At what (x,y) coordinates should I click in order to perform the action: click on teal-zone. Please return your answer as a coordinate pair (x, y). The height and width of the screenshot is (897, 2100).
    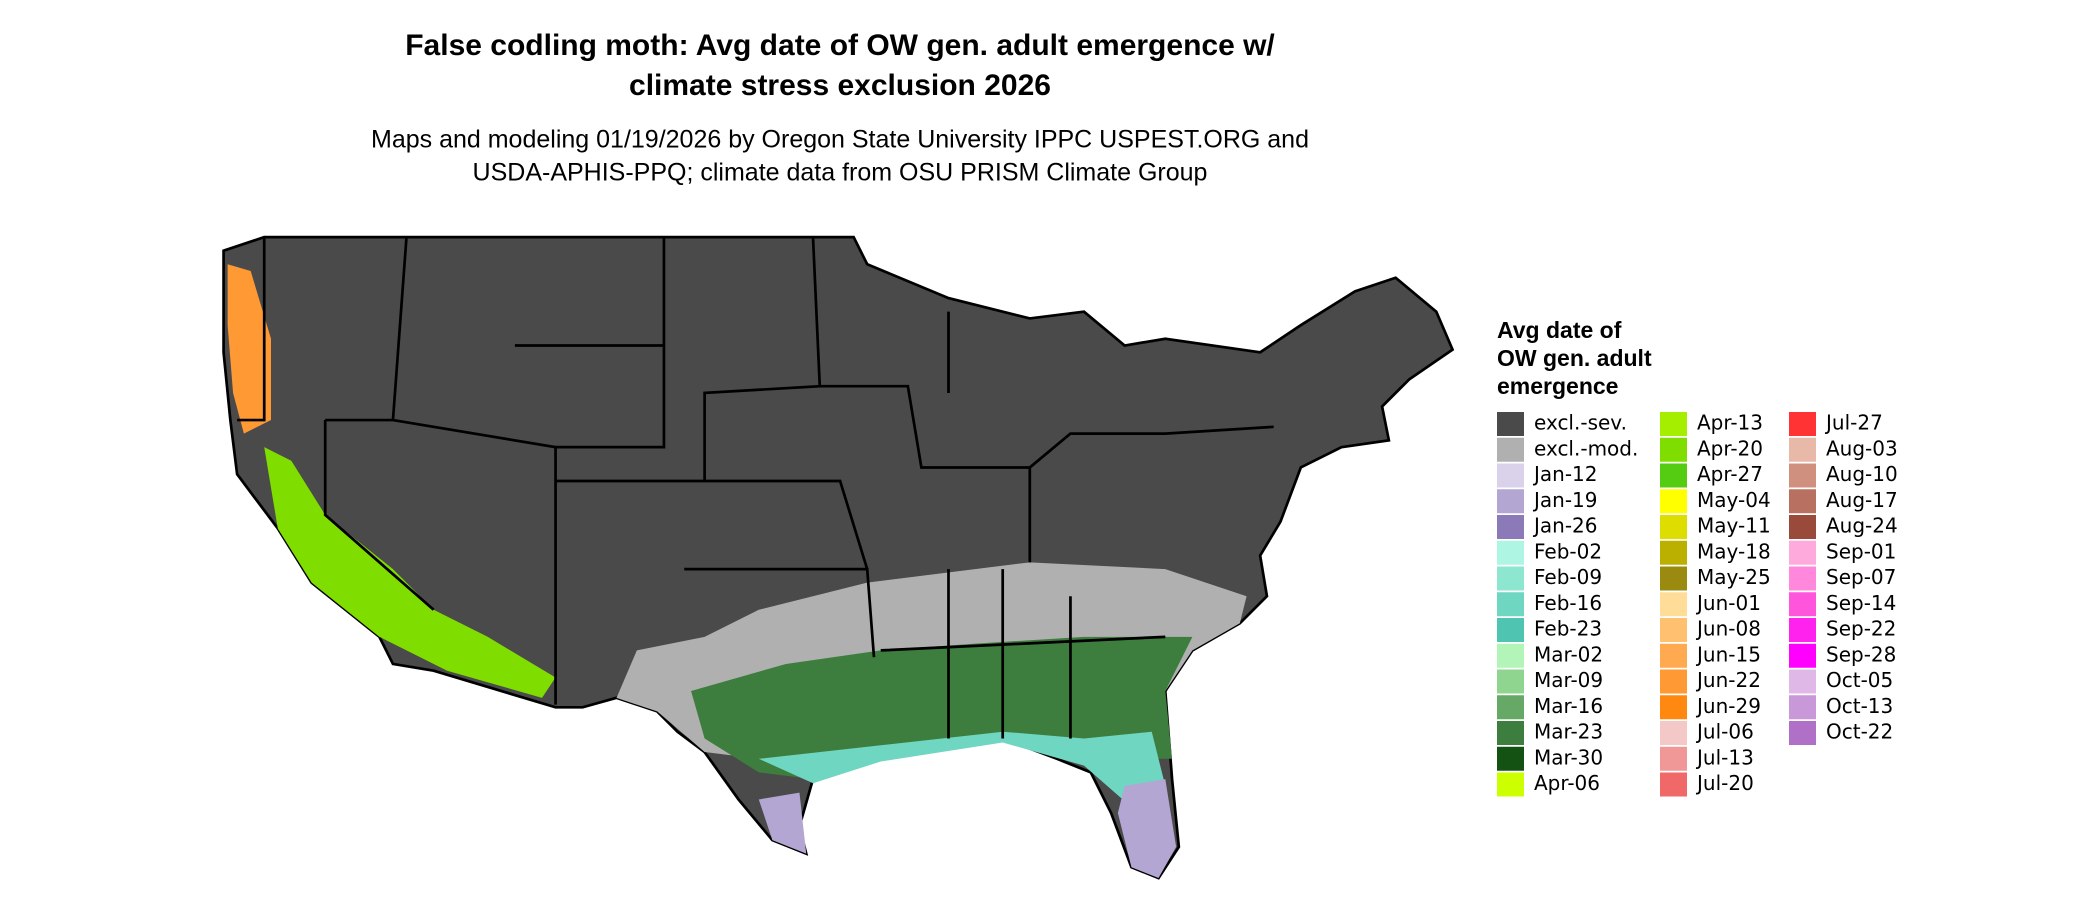
    Looking at the image, I should click on (962, 772).